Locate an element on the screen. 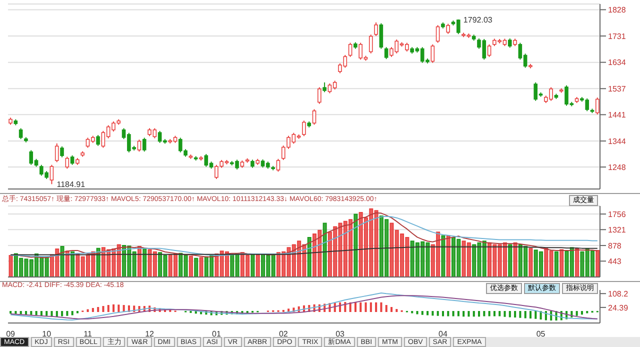 Image resolution: width=640 pixels, height=347 pixels. x-tick-label: 04 is located at coordinates (443, 334).